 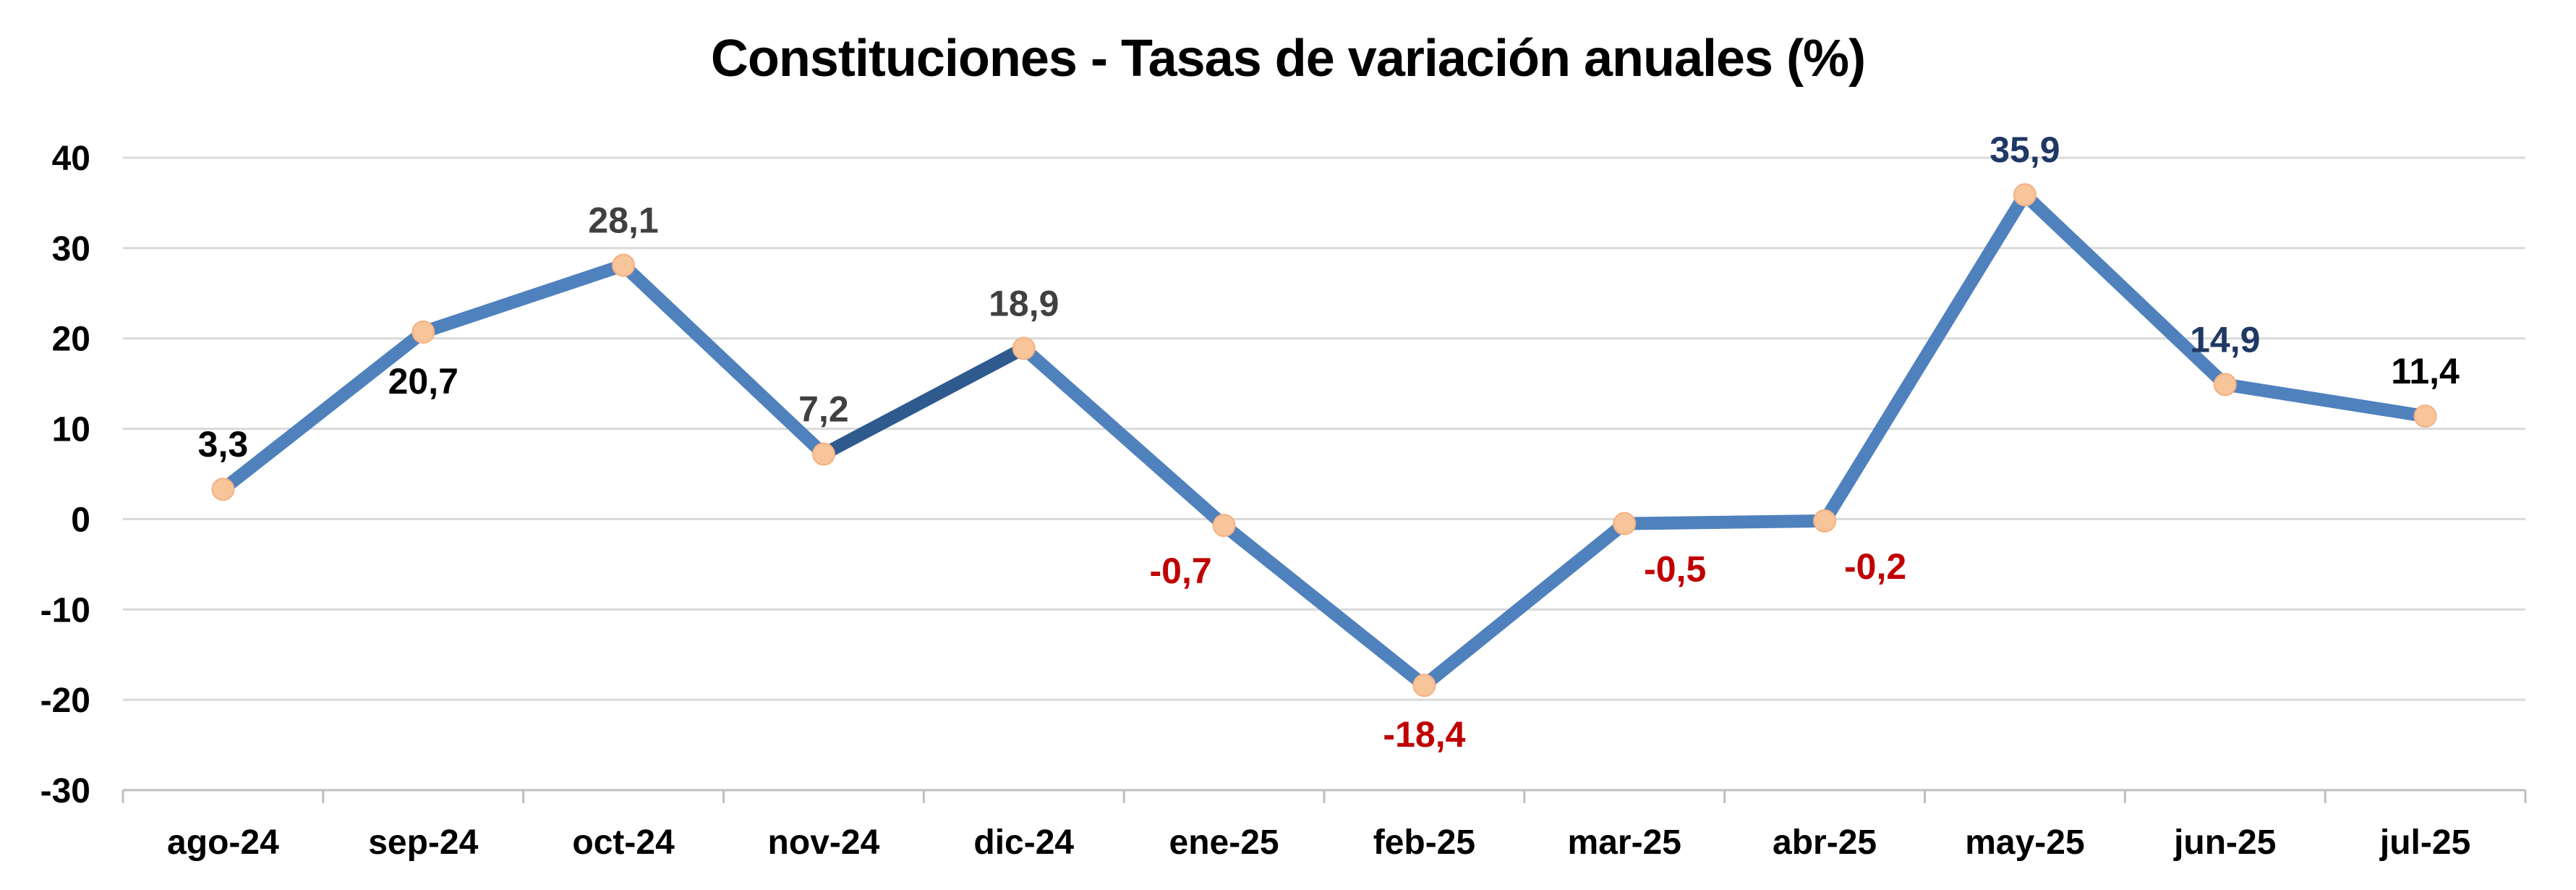 What do you see at coordinates (1424, 735) in the screenshot?
I see `data-label: -18,4` at bounding box center [1424, 735].